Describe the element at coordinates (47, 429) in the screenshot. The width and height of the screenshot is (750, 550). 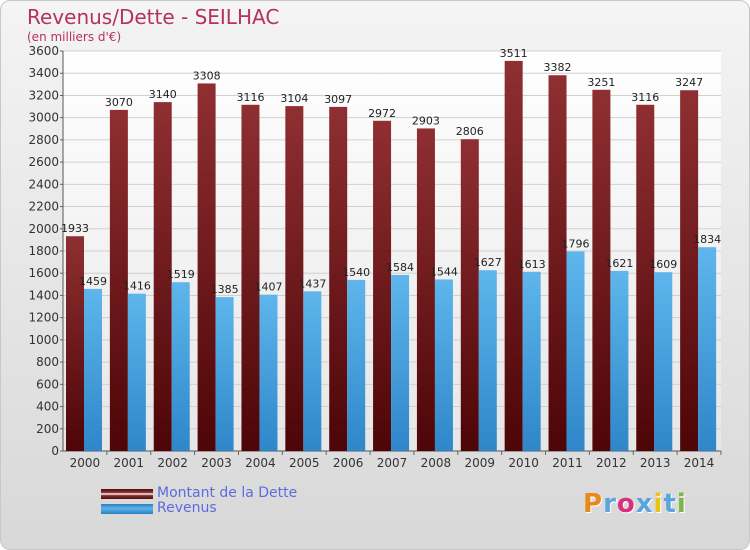
I see `y-tick-label: 200` at that location.